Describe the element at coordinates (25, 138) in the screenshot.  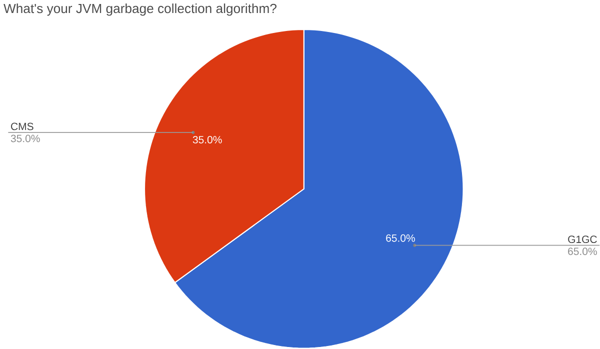
I see `text: 35.0%` at that location.